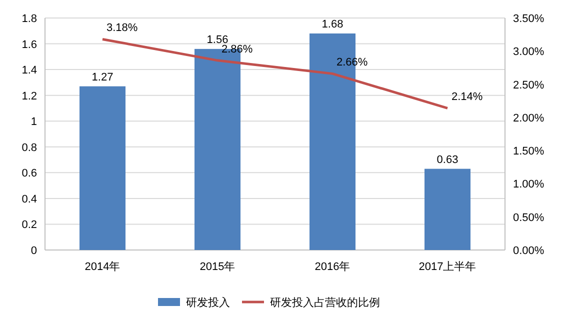 This screenshot has width=561, height=329. Describe the element at coordinates (33, 251) in the screenshot. I see `y-tick-label: 0` at that location.